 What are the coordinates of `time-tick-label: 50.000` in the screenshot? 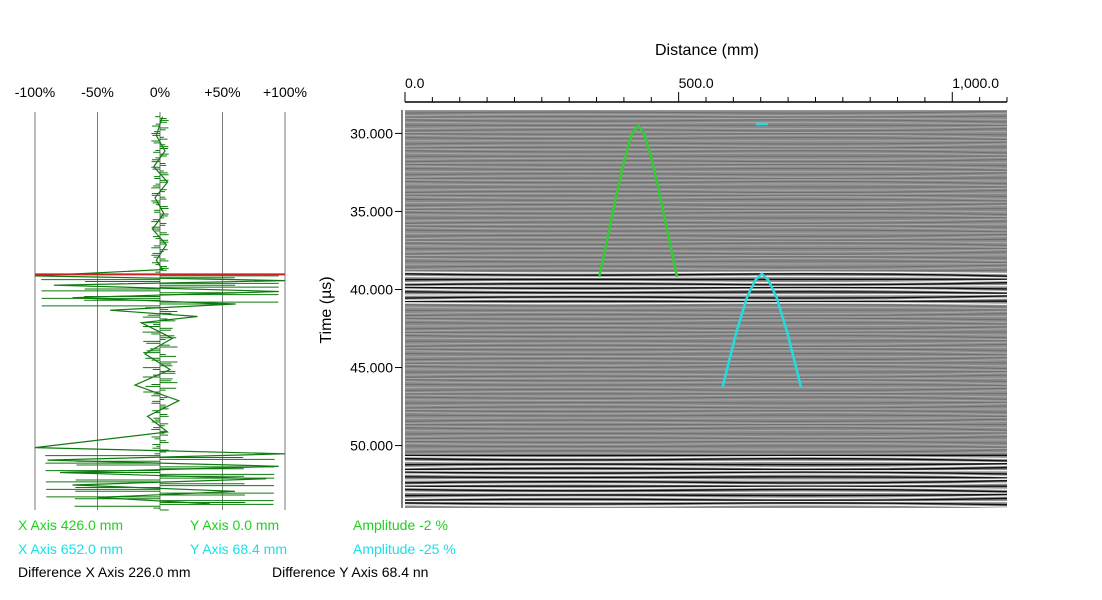 It's located at (371, 446).